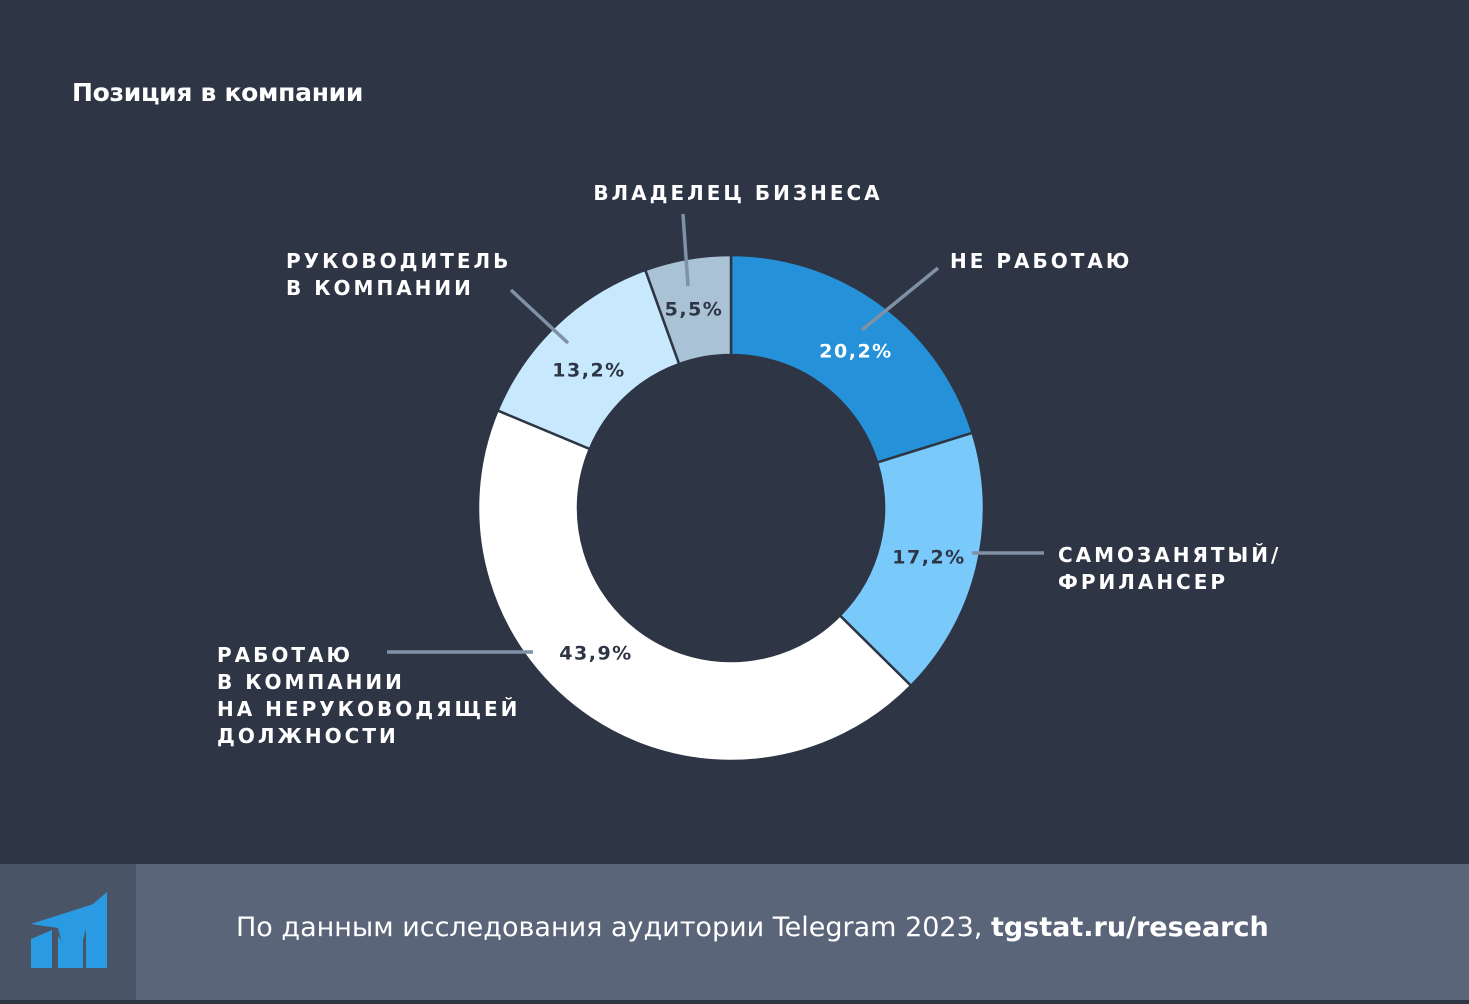  What do you see at coordinates (1169, 568) in the screenshot?
I see `slice-category-label: САМОЗАНЯТЫЙ/ФРИЛАНСЕР` at bounding box center [1169, 568].